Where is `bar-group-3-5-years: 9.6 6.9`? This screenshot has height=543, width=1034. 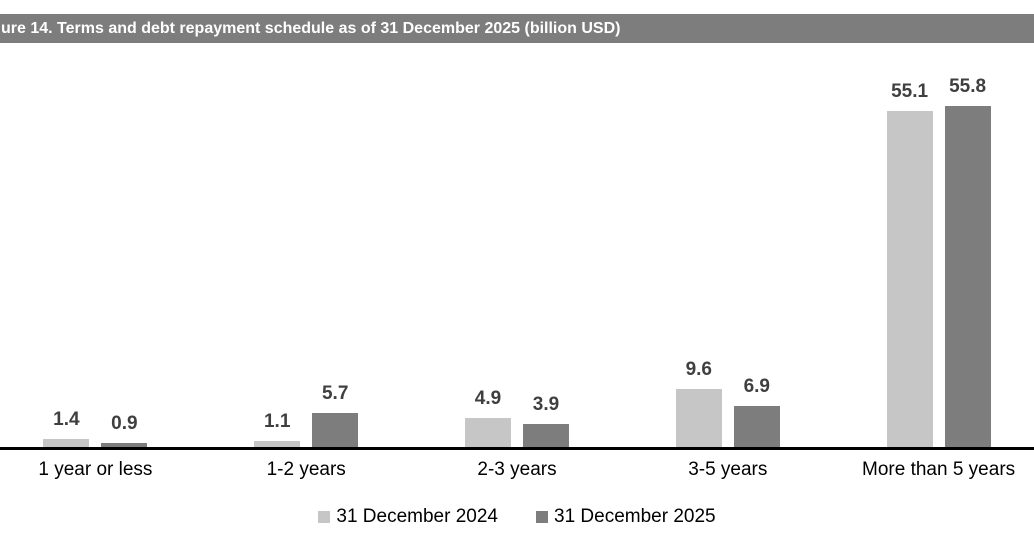
bar-group-3-5-years: 9.6 6.9 is located at coordinates (727, 249).